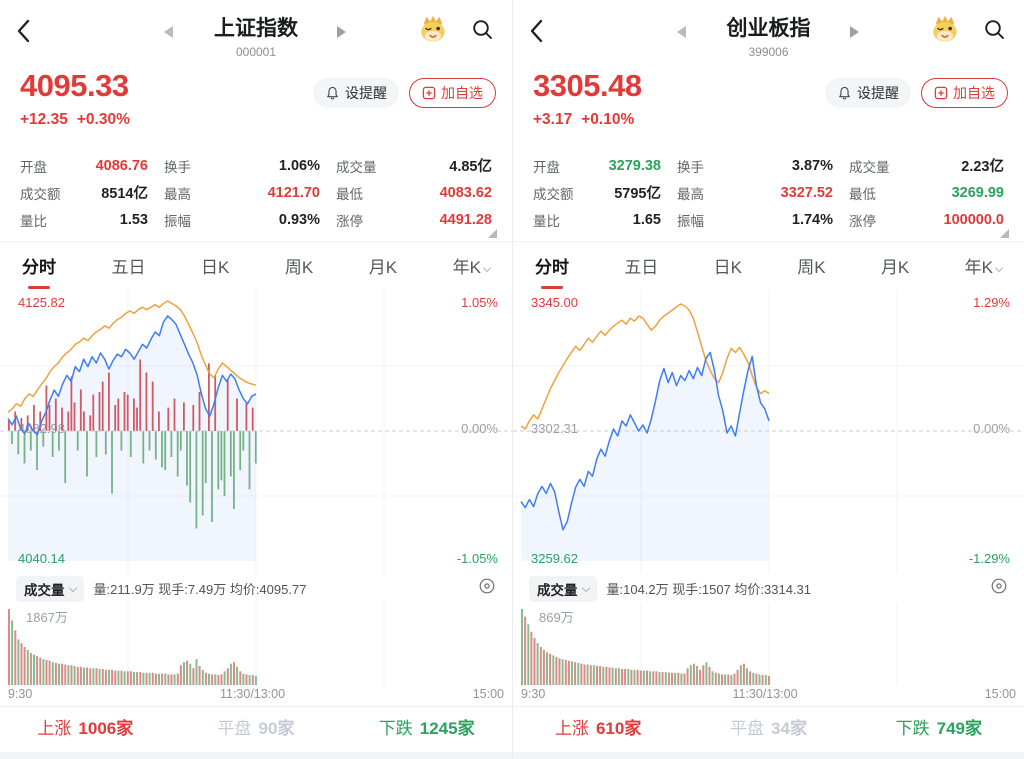  I want to click on last-price: 3305.48, so click(587, 85).